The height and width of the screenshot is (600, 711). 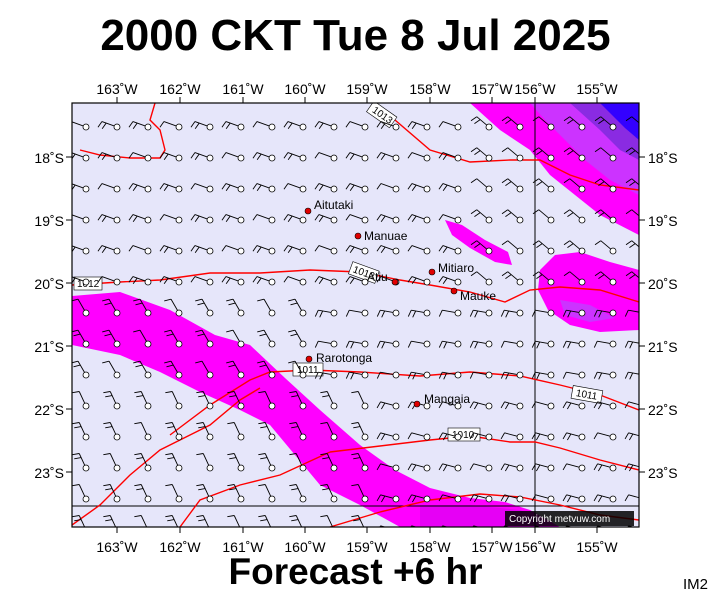 What do you see at coordinates (243, 89) in the screenshot?
I see `lon-top-161w: 161˚W` at bounding box center [243, 89].